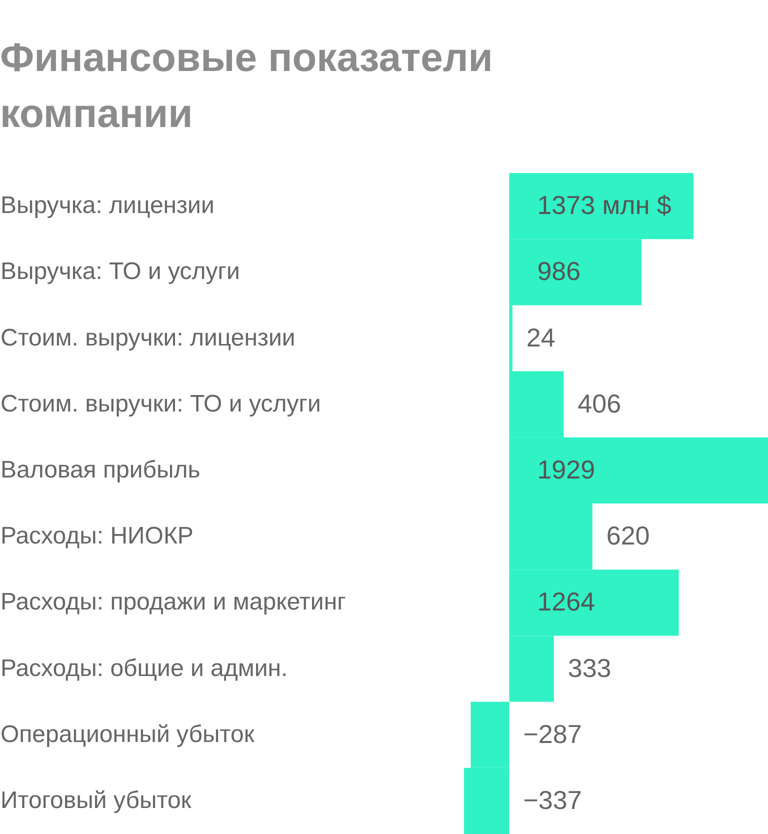  I want to click on y-tick-label: Расходы: продажи и маркетинг, so click(173, 602).